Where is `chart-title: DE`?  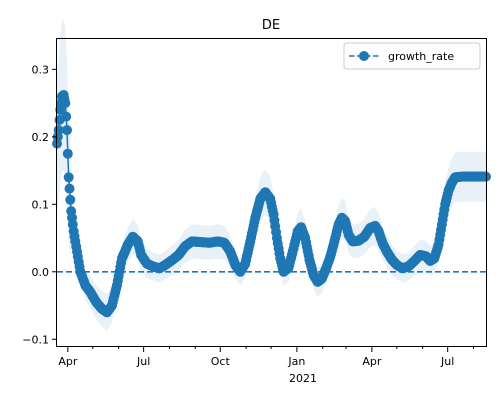 chart-title: DE is located at coordinates (271, 25).